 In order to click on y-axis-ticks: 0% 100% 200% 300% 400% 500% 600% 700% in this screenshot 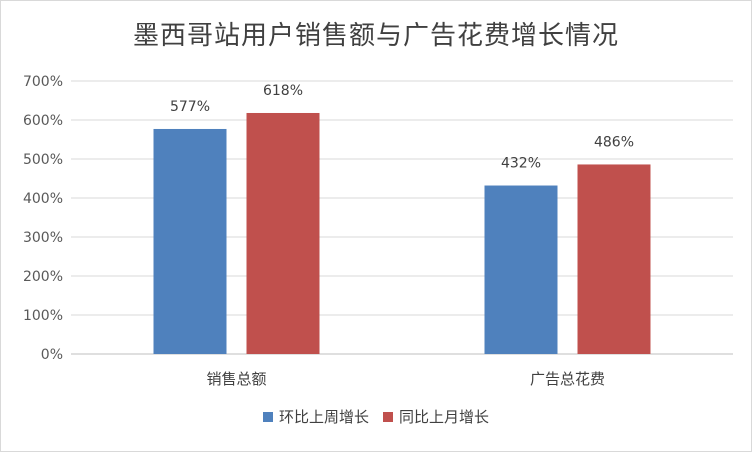, I will do `click(43, 218)`.